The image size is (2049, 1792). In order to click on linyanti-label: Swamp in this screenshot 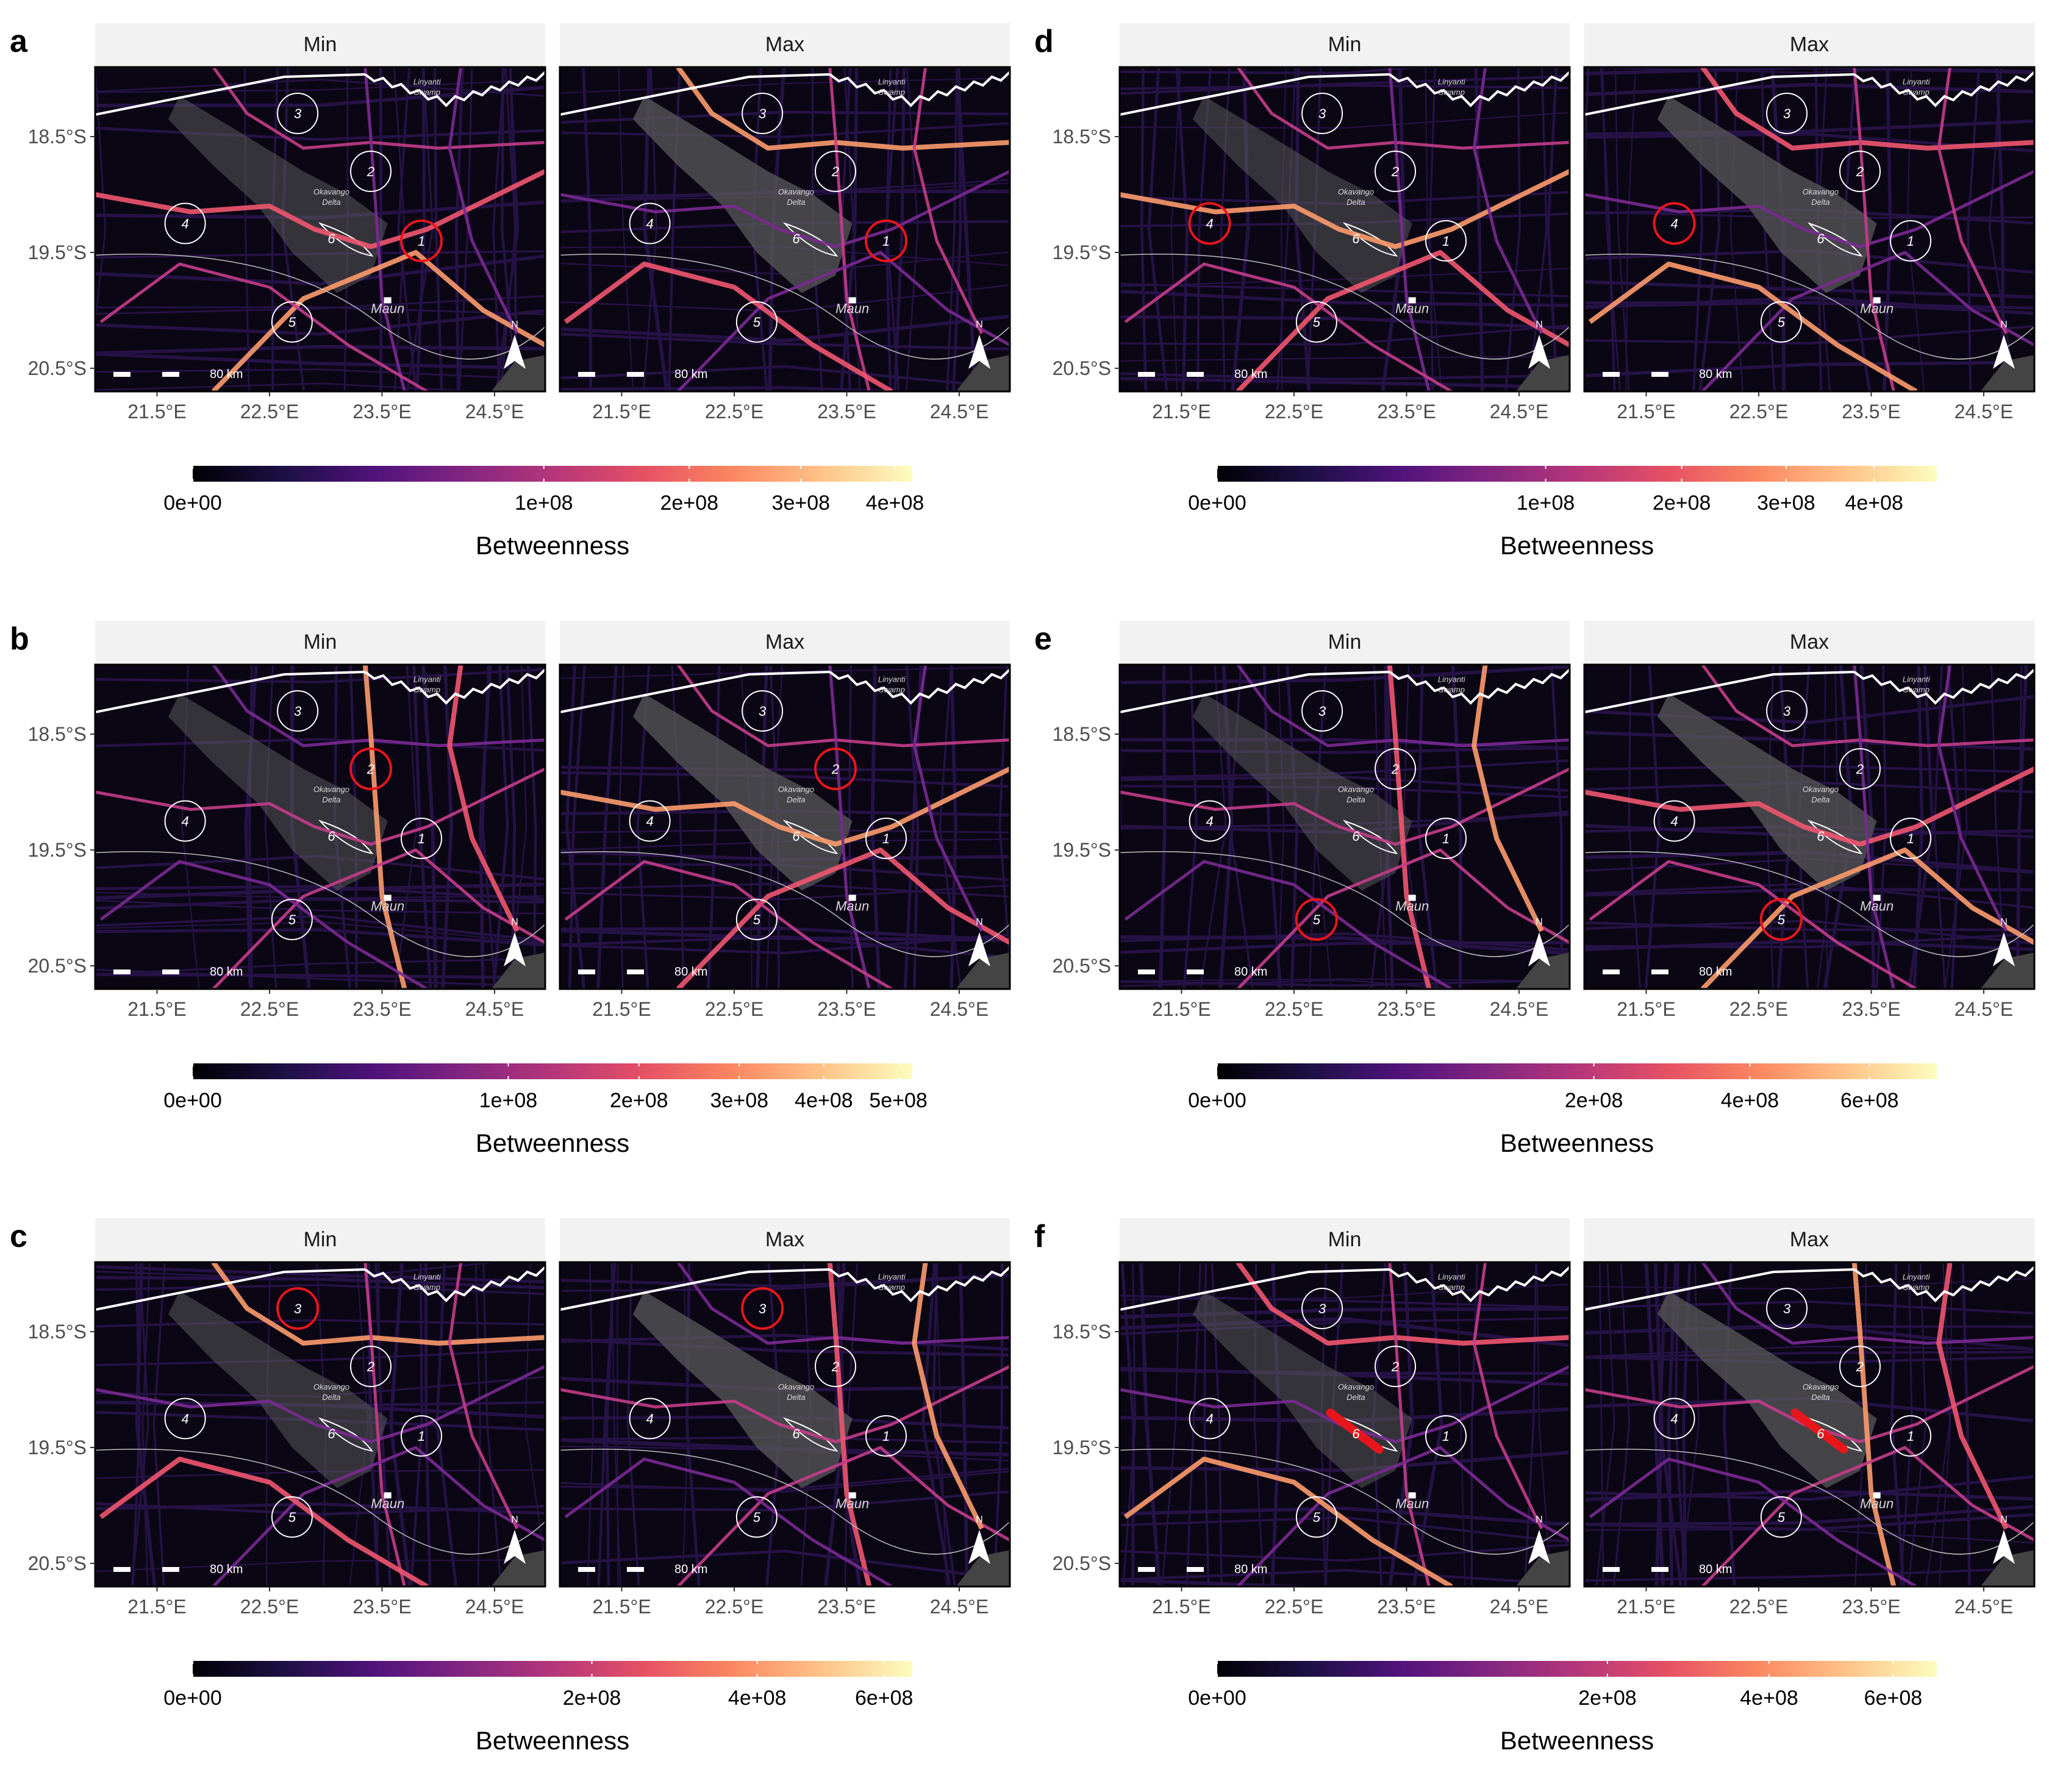, I will do `click(1916, 1287)`.